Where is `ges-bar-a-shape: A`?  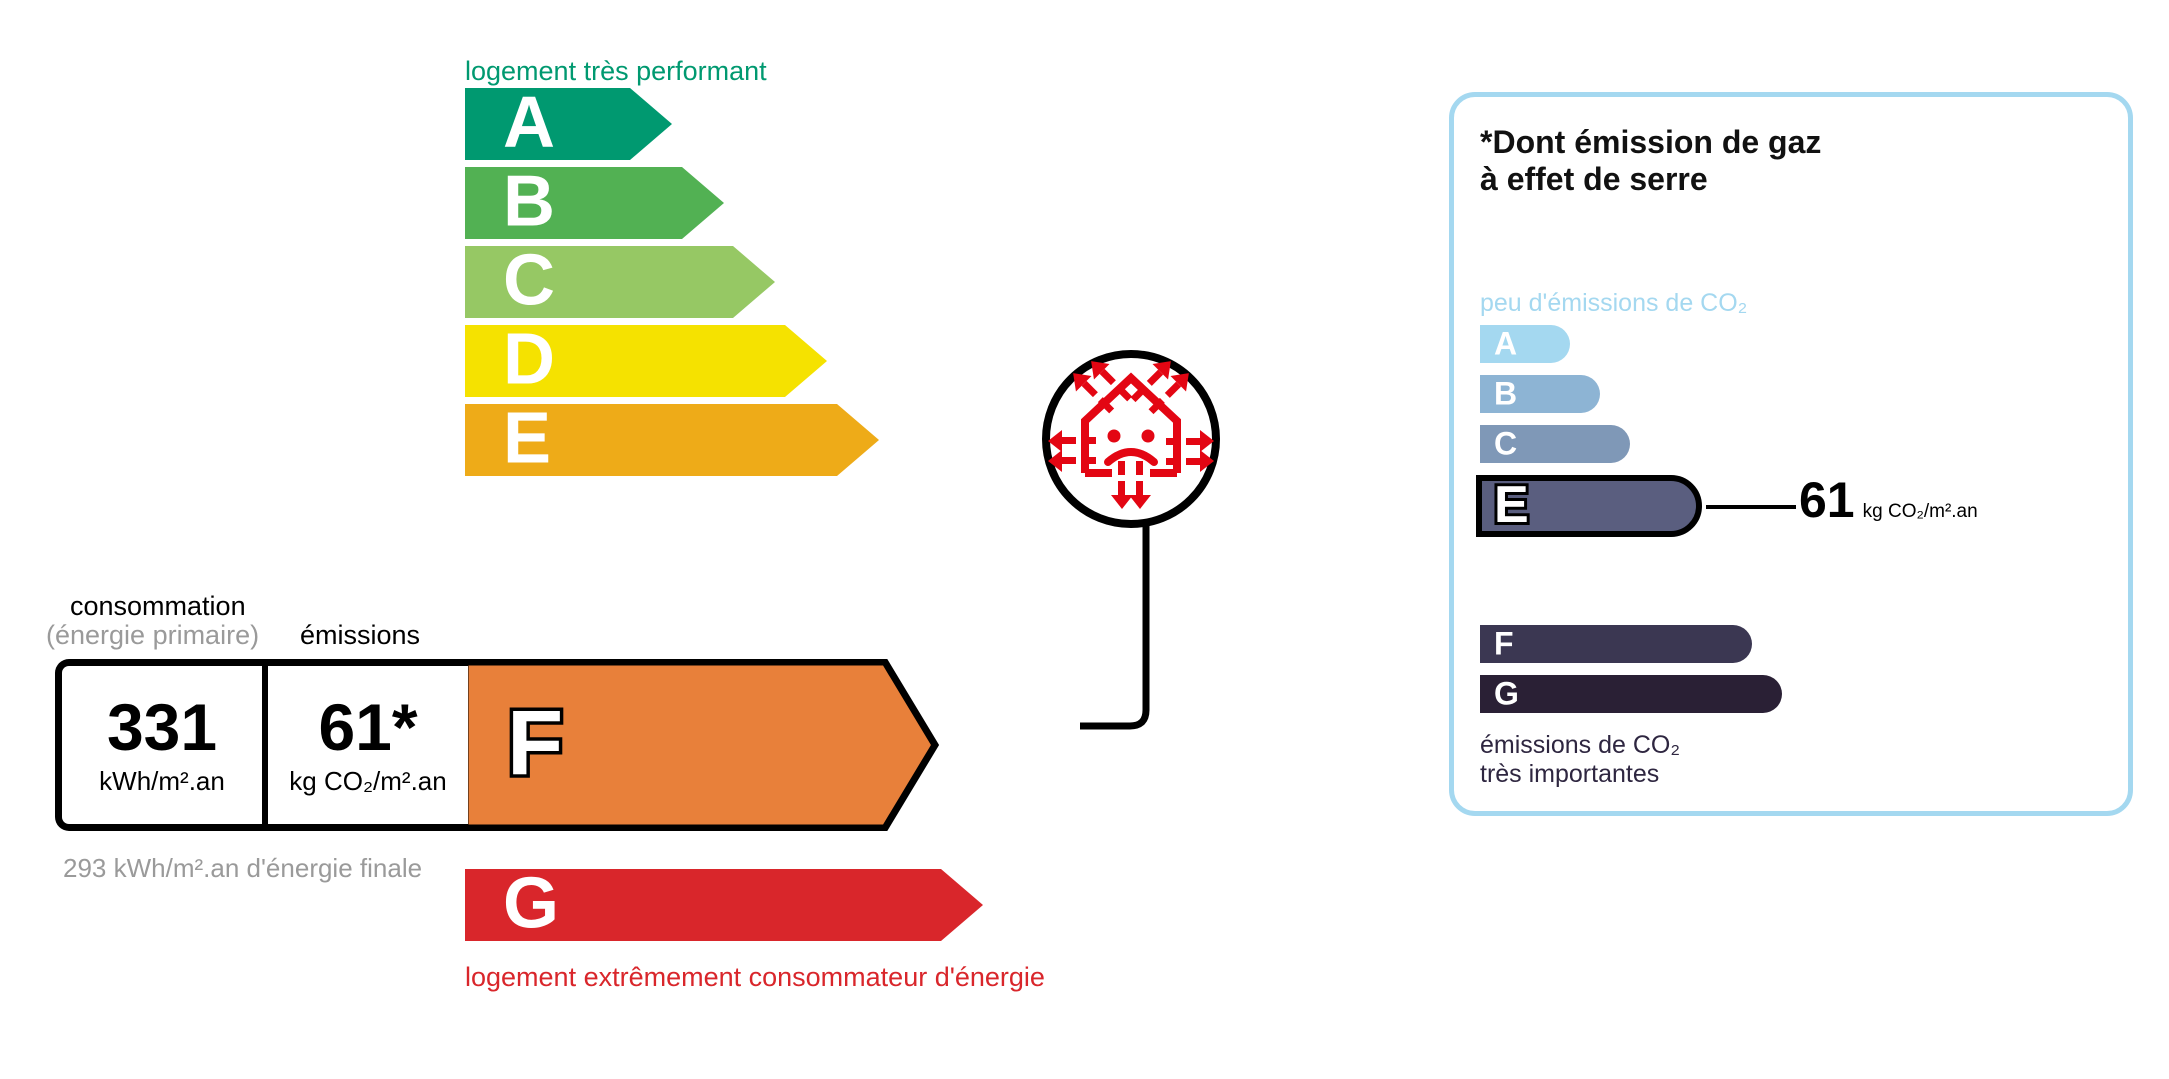 ges-bar-a-shape: A is located at coordinates (1525, 344).